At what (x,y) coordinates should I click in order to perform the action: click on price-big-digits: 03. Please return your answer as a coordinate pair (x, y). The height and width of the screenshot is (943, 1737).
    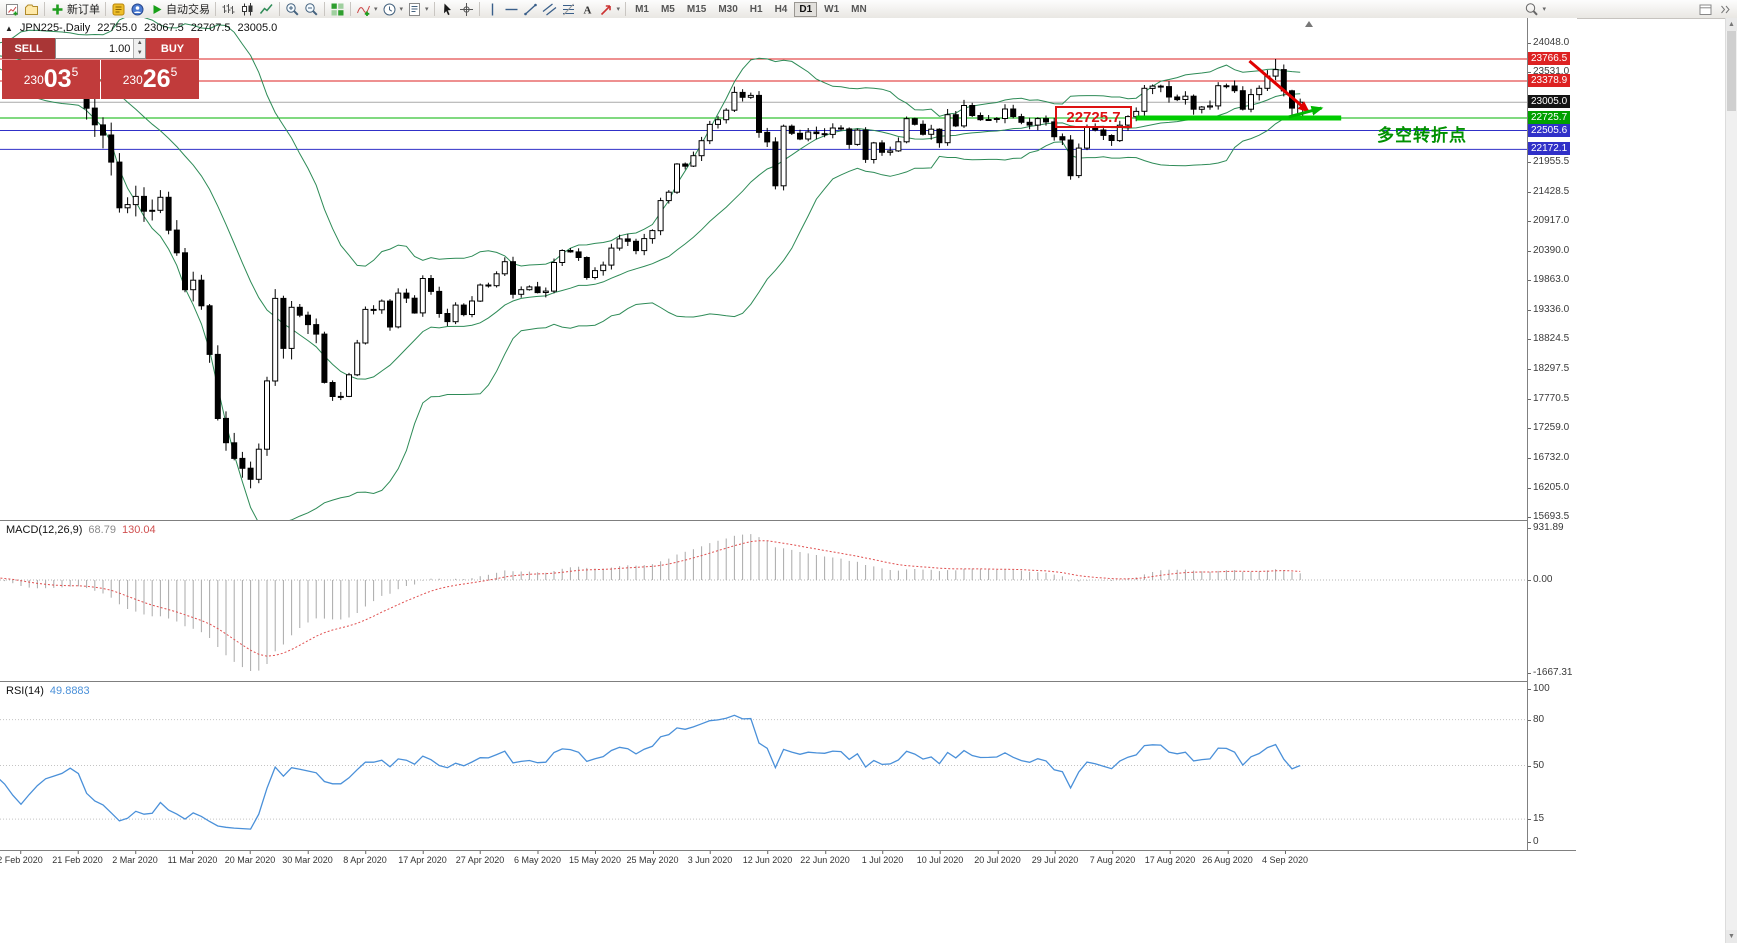
    Looking at the image, I should click on (57, 79).